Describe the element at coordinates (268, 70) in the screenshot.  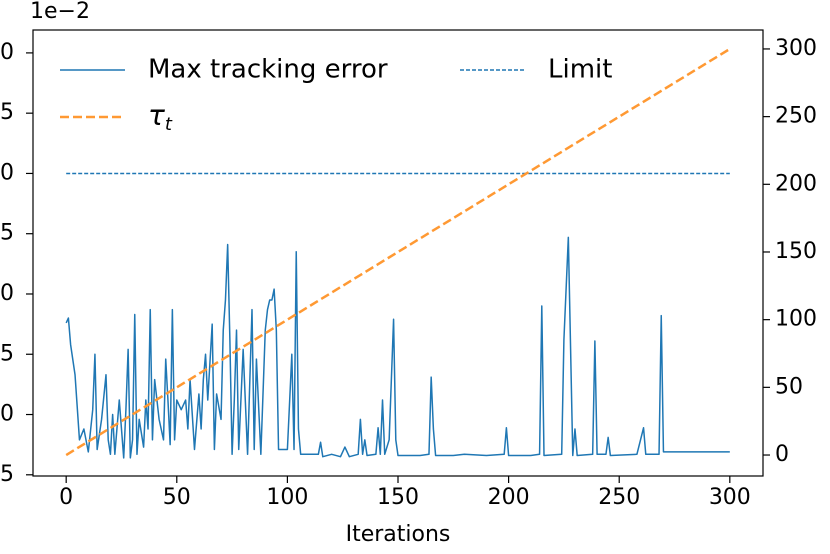
I see `legend-label: Max tracking error` at that location.